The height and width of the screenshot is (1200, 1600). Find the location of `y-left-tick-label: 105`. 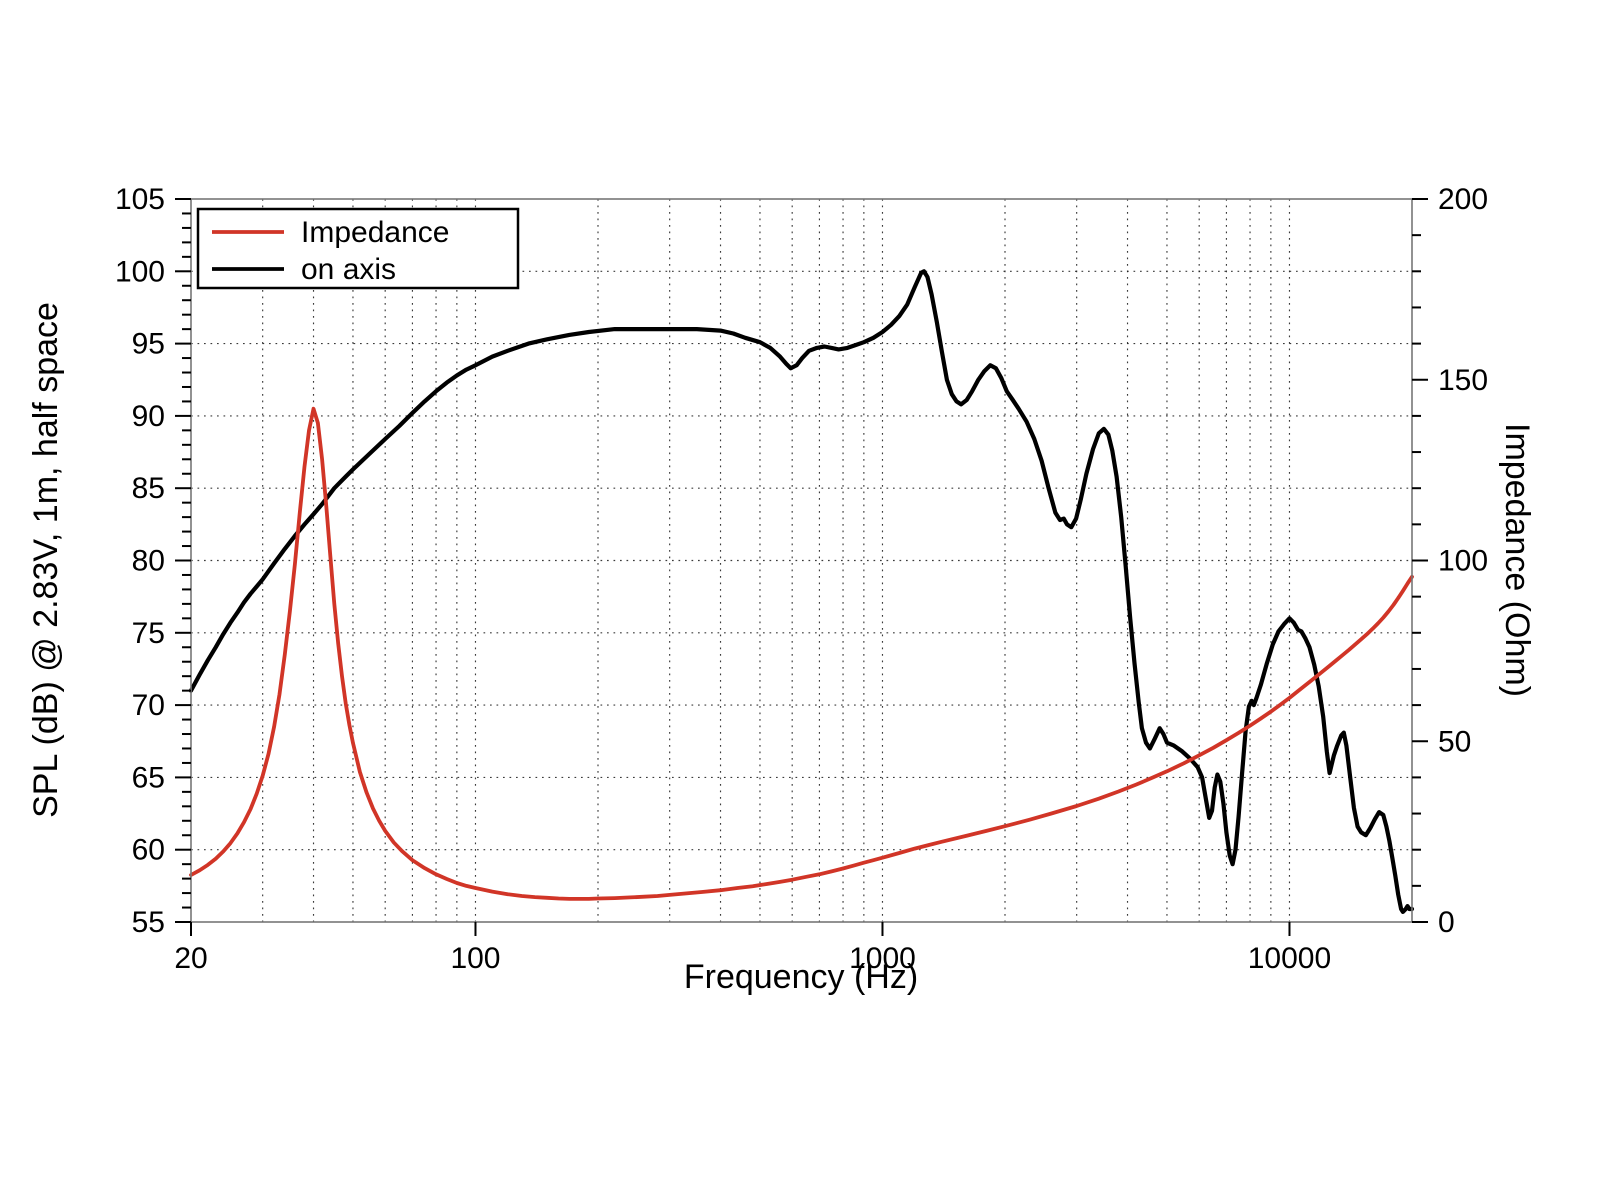

y-left-tick-label: 105 is located at coordinates (140, 199).